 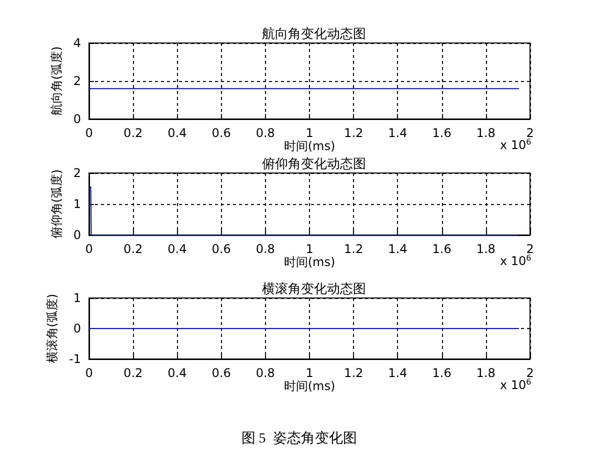 I want to click on y-tick-label: -1, so click(x=75, y=359).